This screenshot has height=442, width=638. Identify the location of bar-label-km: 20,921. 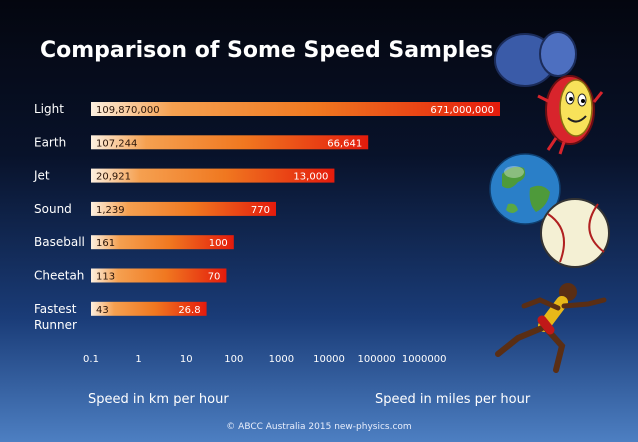
(113, 177).